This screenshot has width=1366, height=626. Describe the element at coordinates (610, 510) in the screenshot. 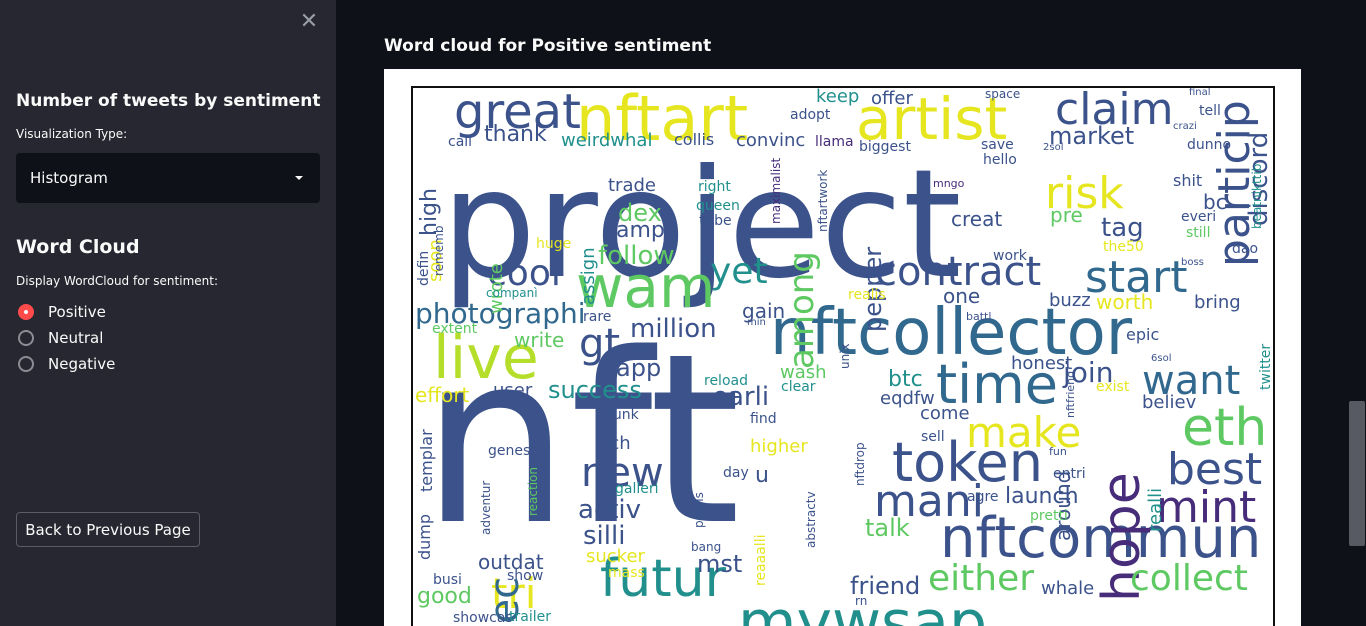

I see `wordcloud-word: activ` at that location.